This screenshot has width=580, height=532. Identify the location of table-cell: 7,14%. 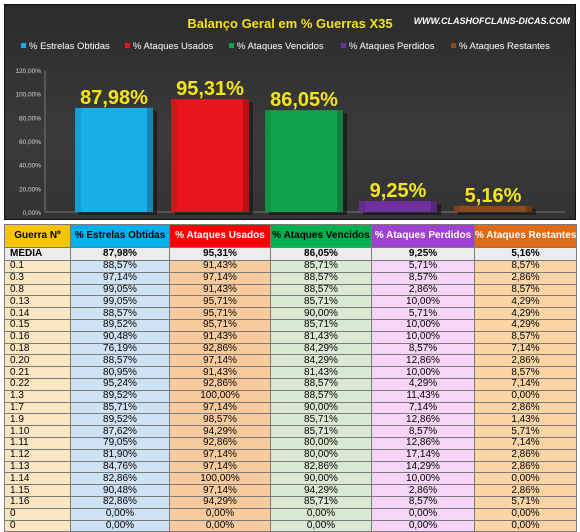
(423, 408).